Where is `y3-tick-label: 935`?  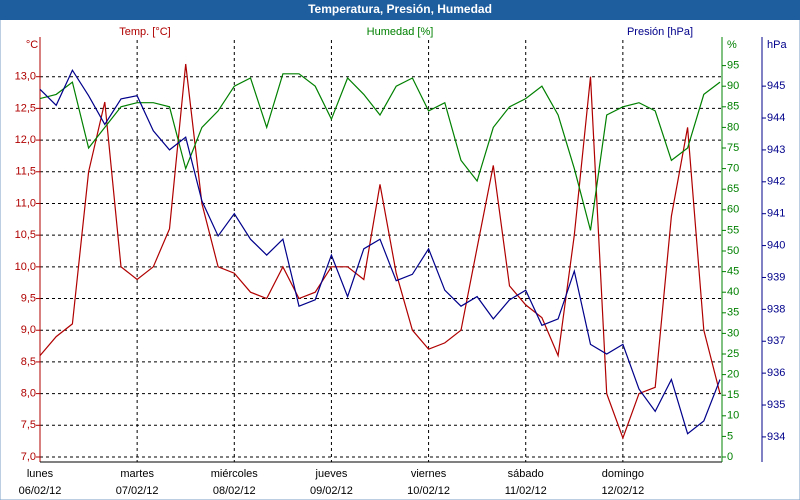 y3-tick-label: 935 is located at coordinates (776, 405).